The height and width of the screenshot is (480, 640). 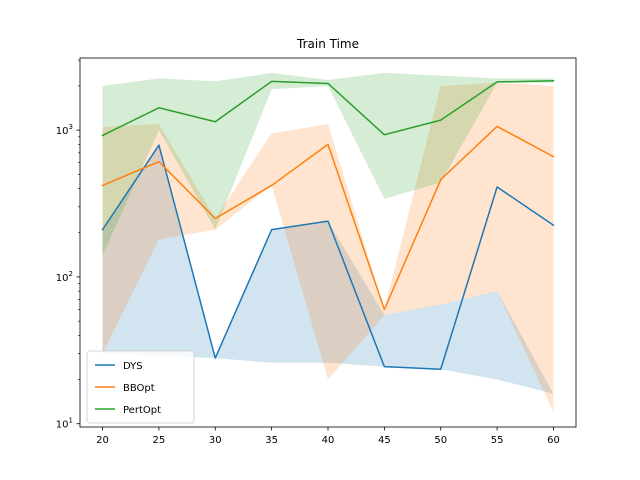 I want to click on y-tick-label: 10², so click(x=64, y=277).